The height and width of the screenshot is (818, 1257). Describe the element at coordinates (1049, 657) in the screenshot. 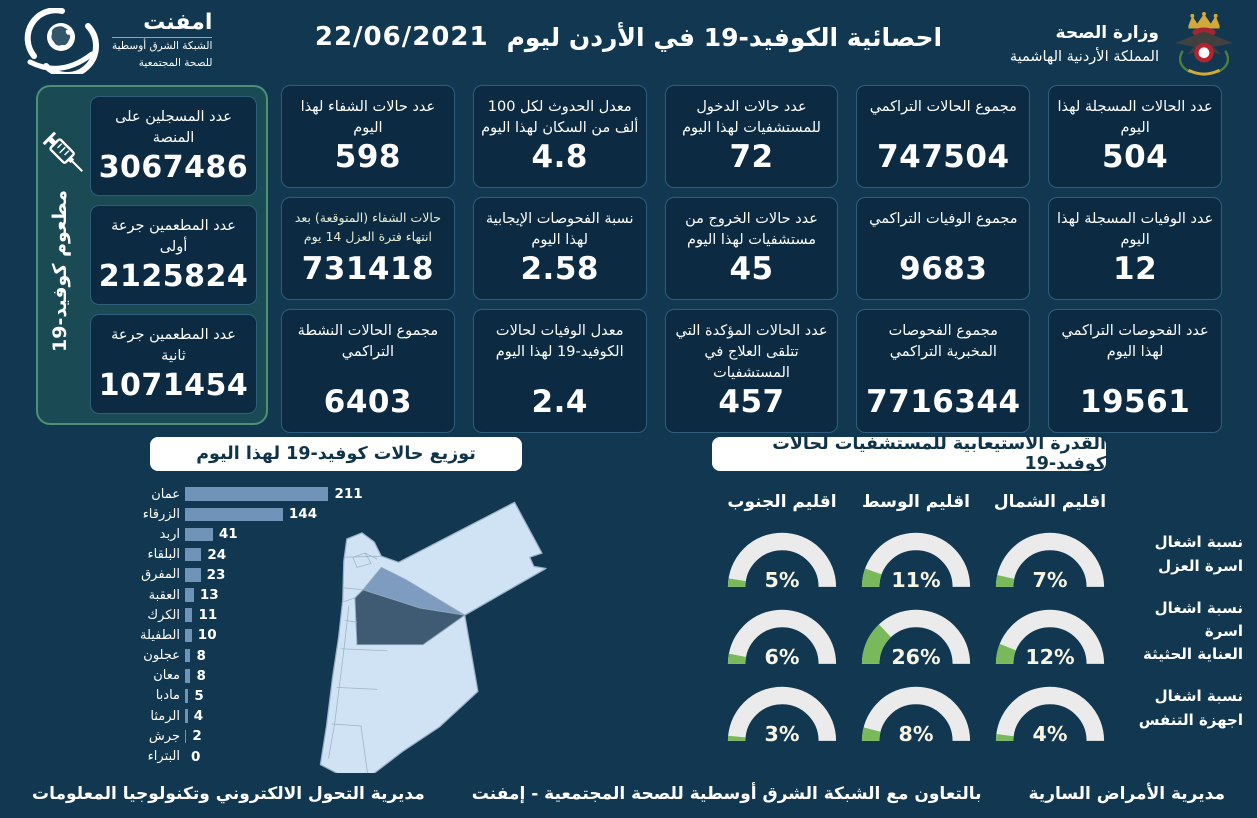

I see `svg-text: 12%` at that location.